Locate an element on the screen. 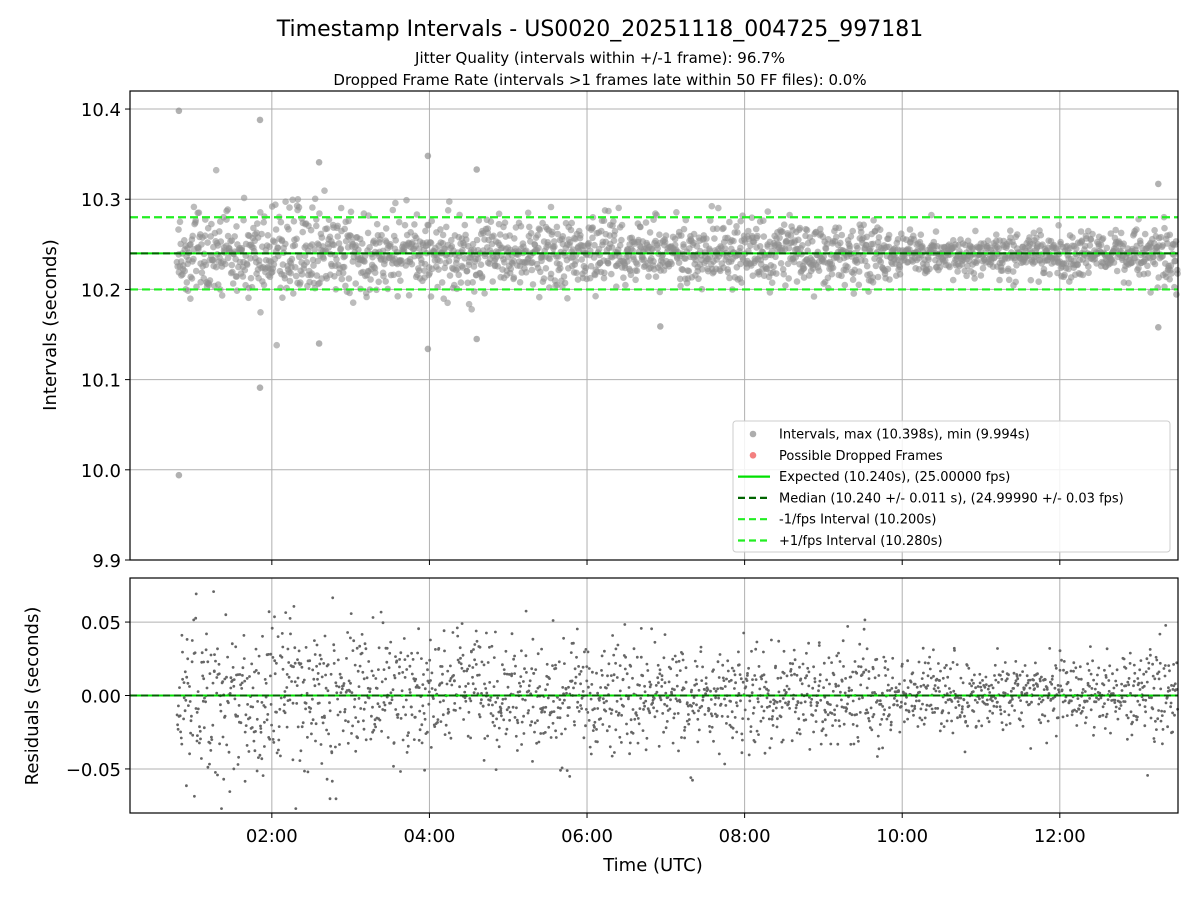  top-ytick-label: 9.9 is located at coordinates (106, 561).